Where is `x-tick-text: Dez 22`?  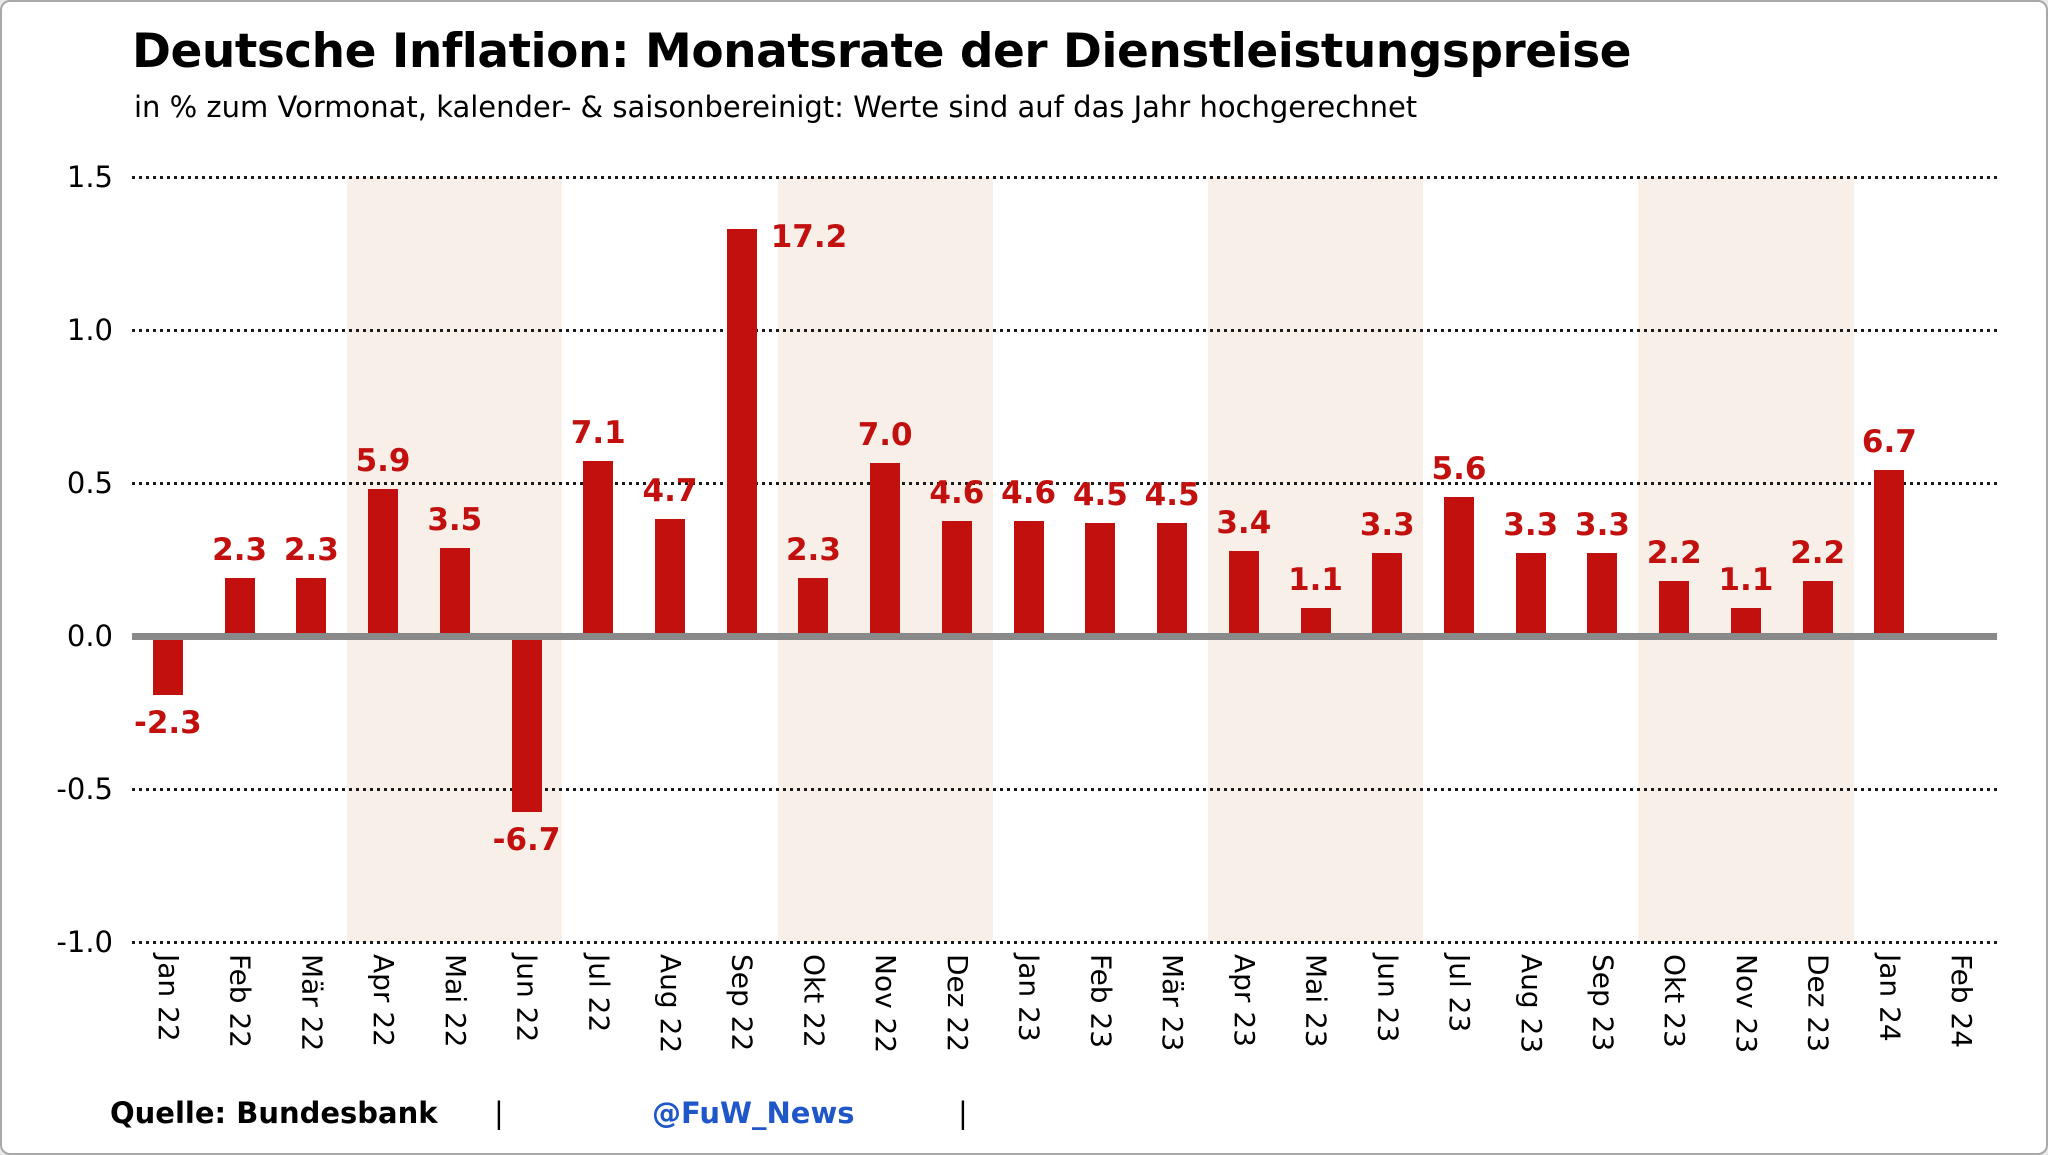 x-tick-text: Dez 22 is located at coordinates (957, 1003).